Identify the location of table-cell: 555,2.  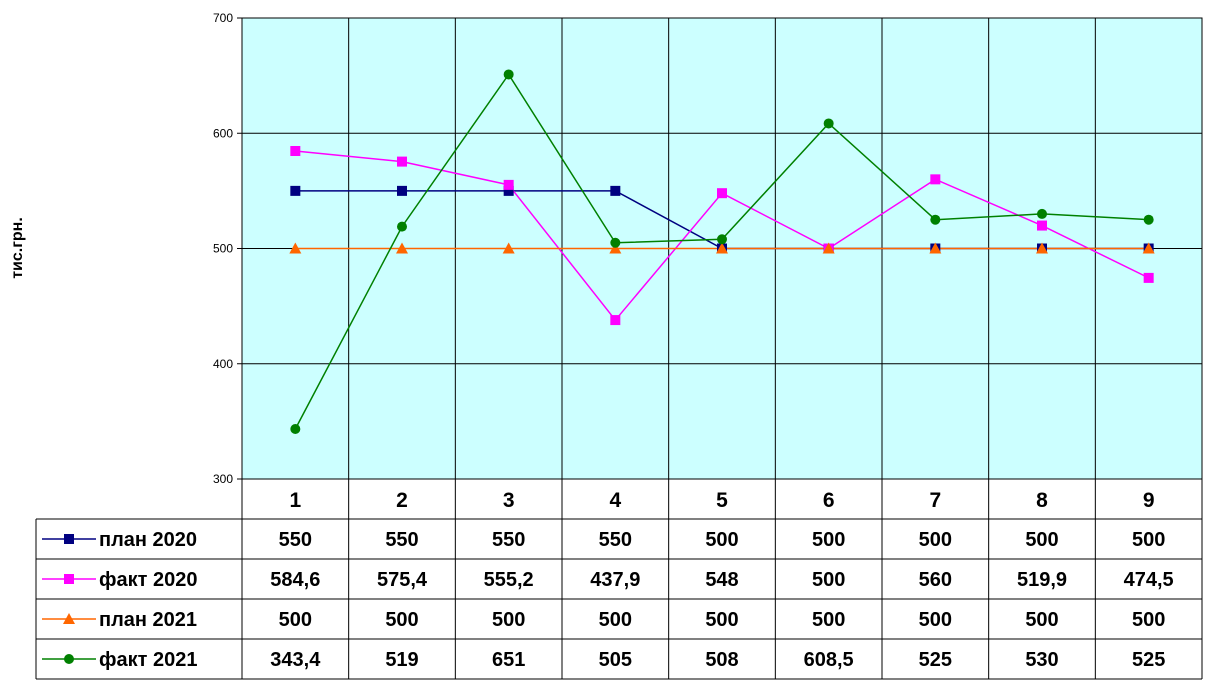
(509, 580).